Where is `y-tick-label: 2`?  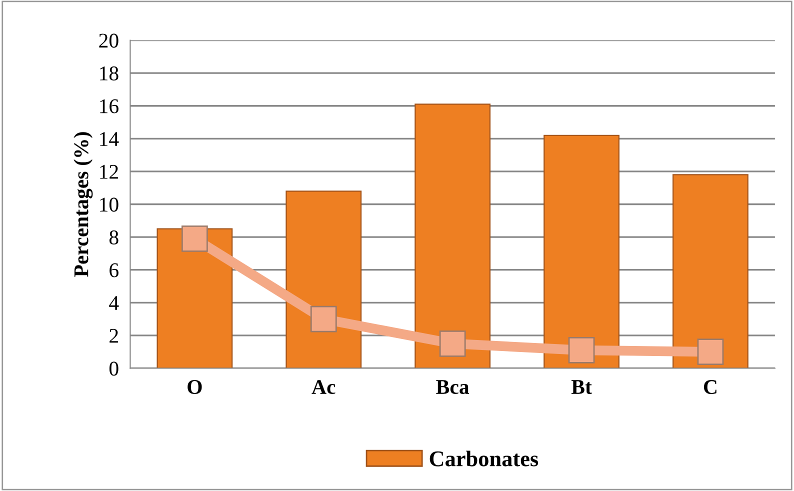 y-tick-label: 2 is located at coordinates (114, 335).